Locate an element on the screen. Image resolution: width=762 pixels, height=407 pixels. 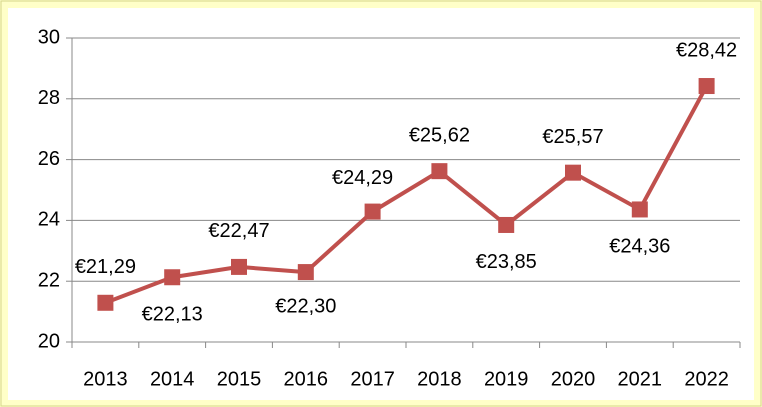
y-tick-label: 28 is located at coordinates (49, 98).